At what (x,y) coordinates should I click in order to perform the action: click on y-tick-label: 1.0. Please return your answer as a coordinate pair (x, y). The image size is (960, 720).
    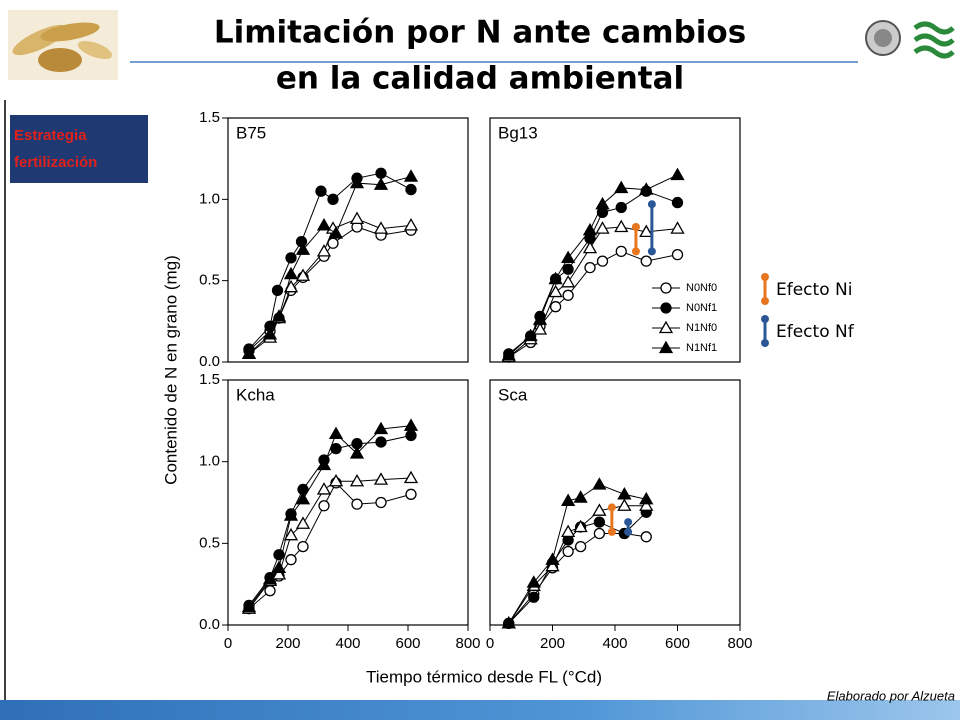
    Looking at the image, I should click on (209, 198).